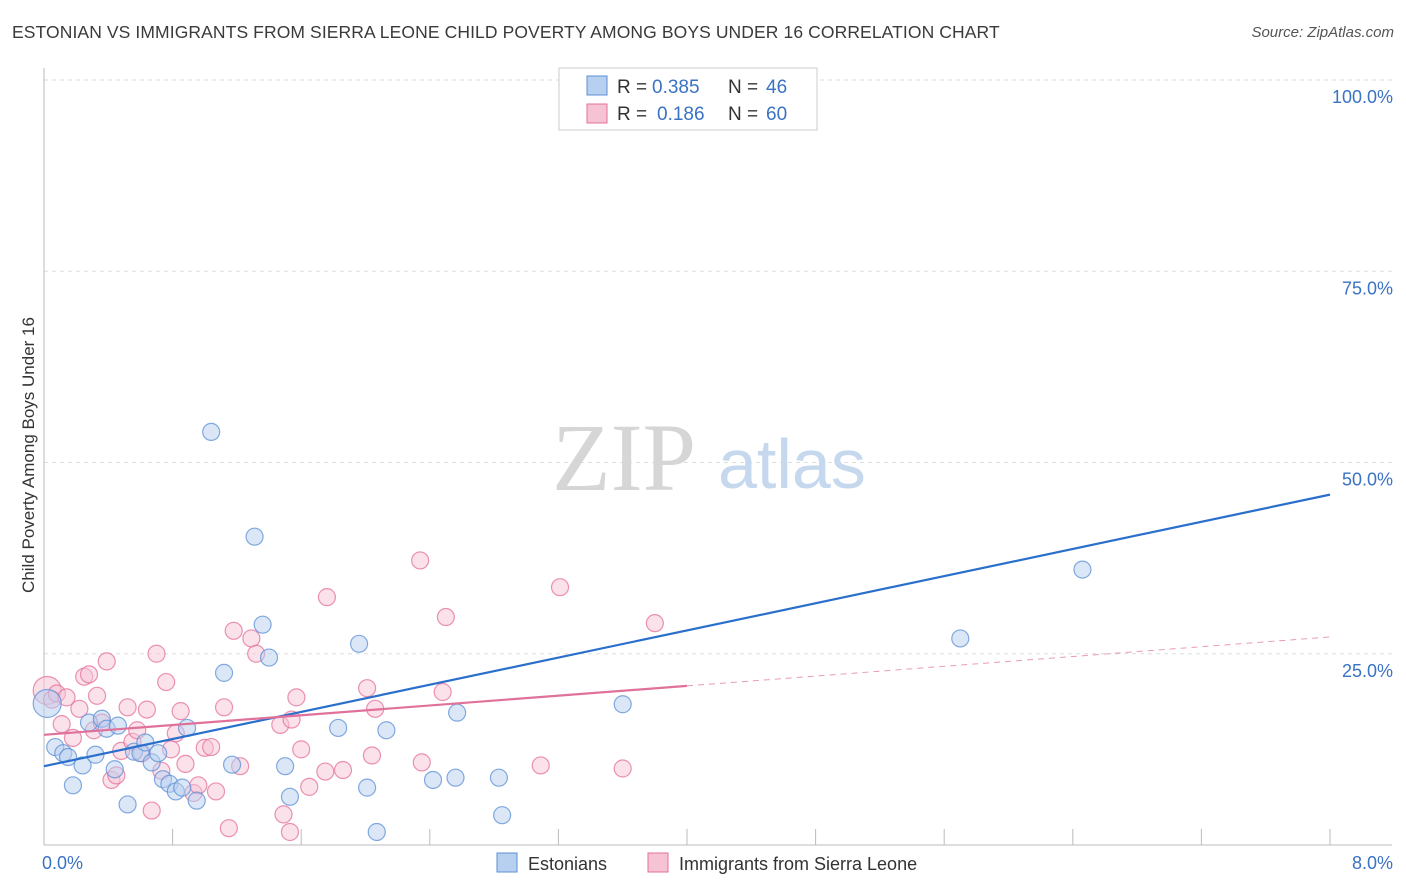 Image resolution: width=1406 pixels, height=892 pixels. What do you see at coordinates (624, 457) in the screenshot?
I see `watermark-zip: ZIP` at bounding box center [624, 457].